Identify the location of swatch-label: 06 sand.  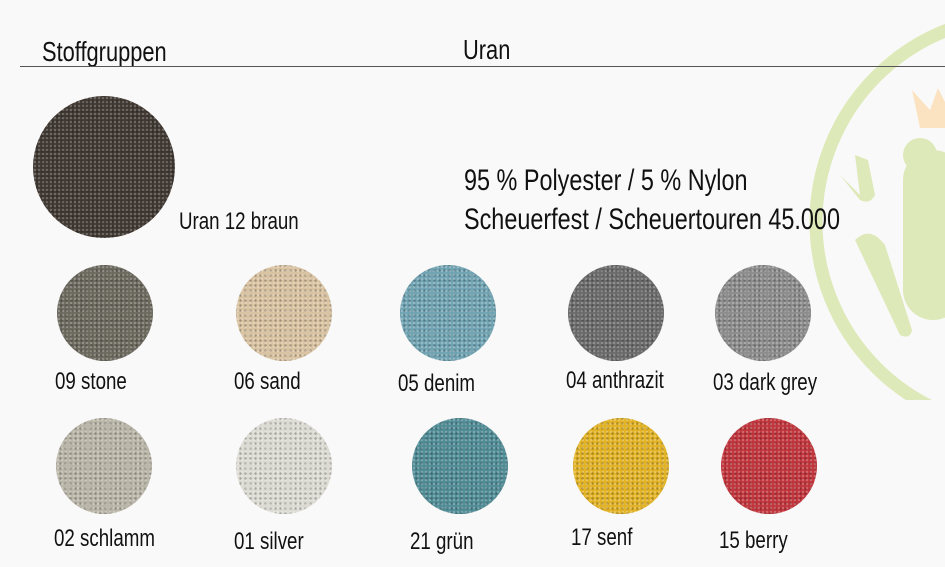
(267, 381).